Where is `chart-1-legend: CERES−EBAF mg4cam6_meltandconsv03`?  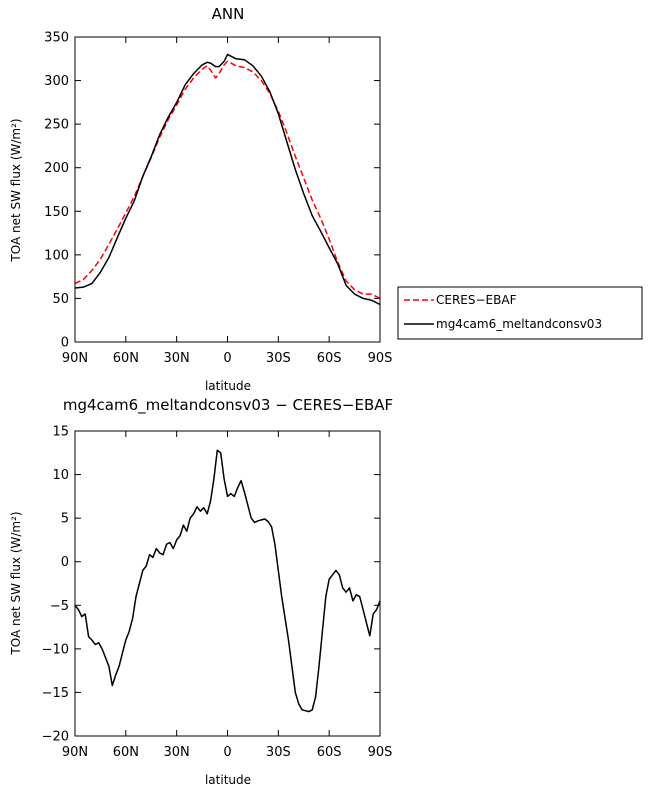
chart-1-legend: CERES−EBAF mg4cam6_meltandconsv03 is located at coordinates (520, 313).